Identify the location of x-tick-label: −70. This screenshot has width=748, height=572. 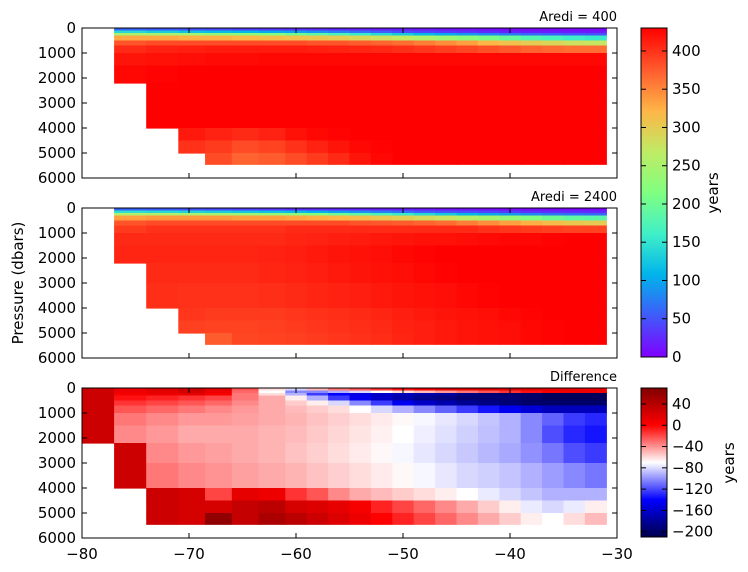
(189, 554).